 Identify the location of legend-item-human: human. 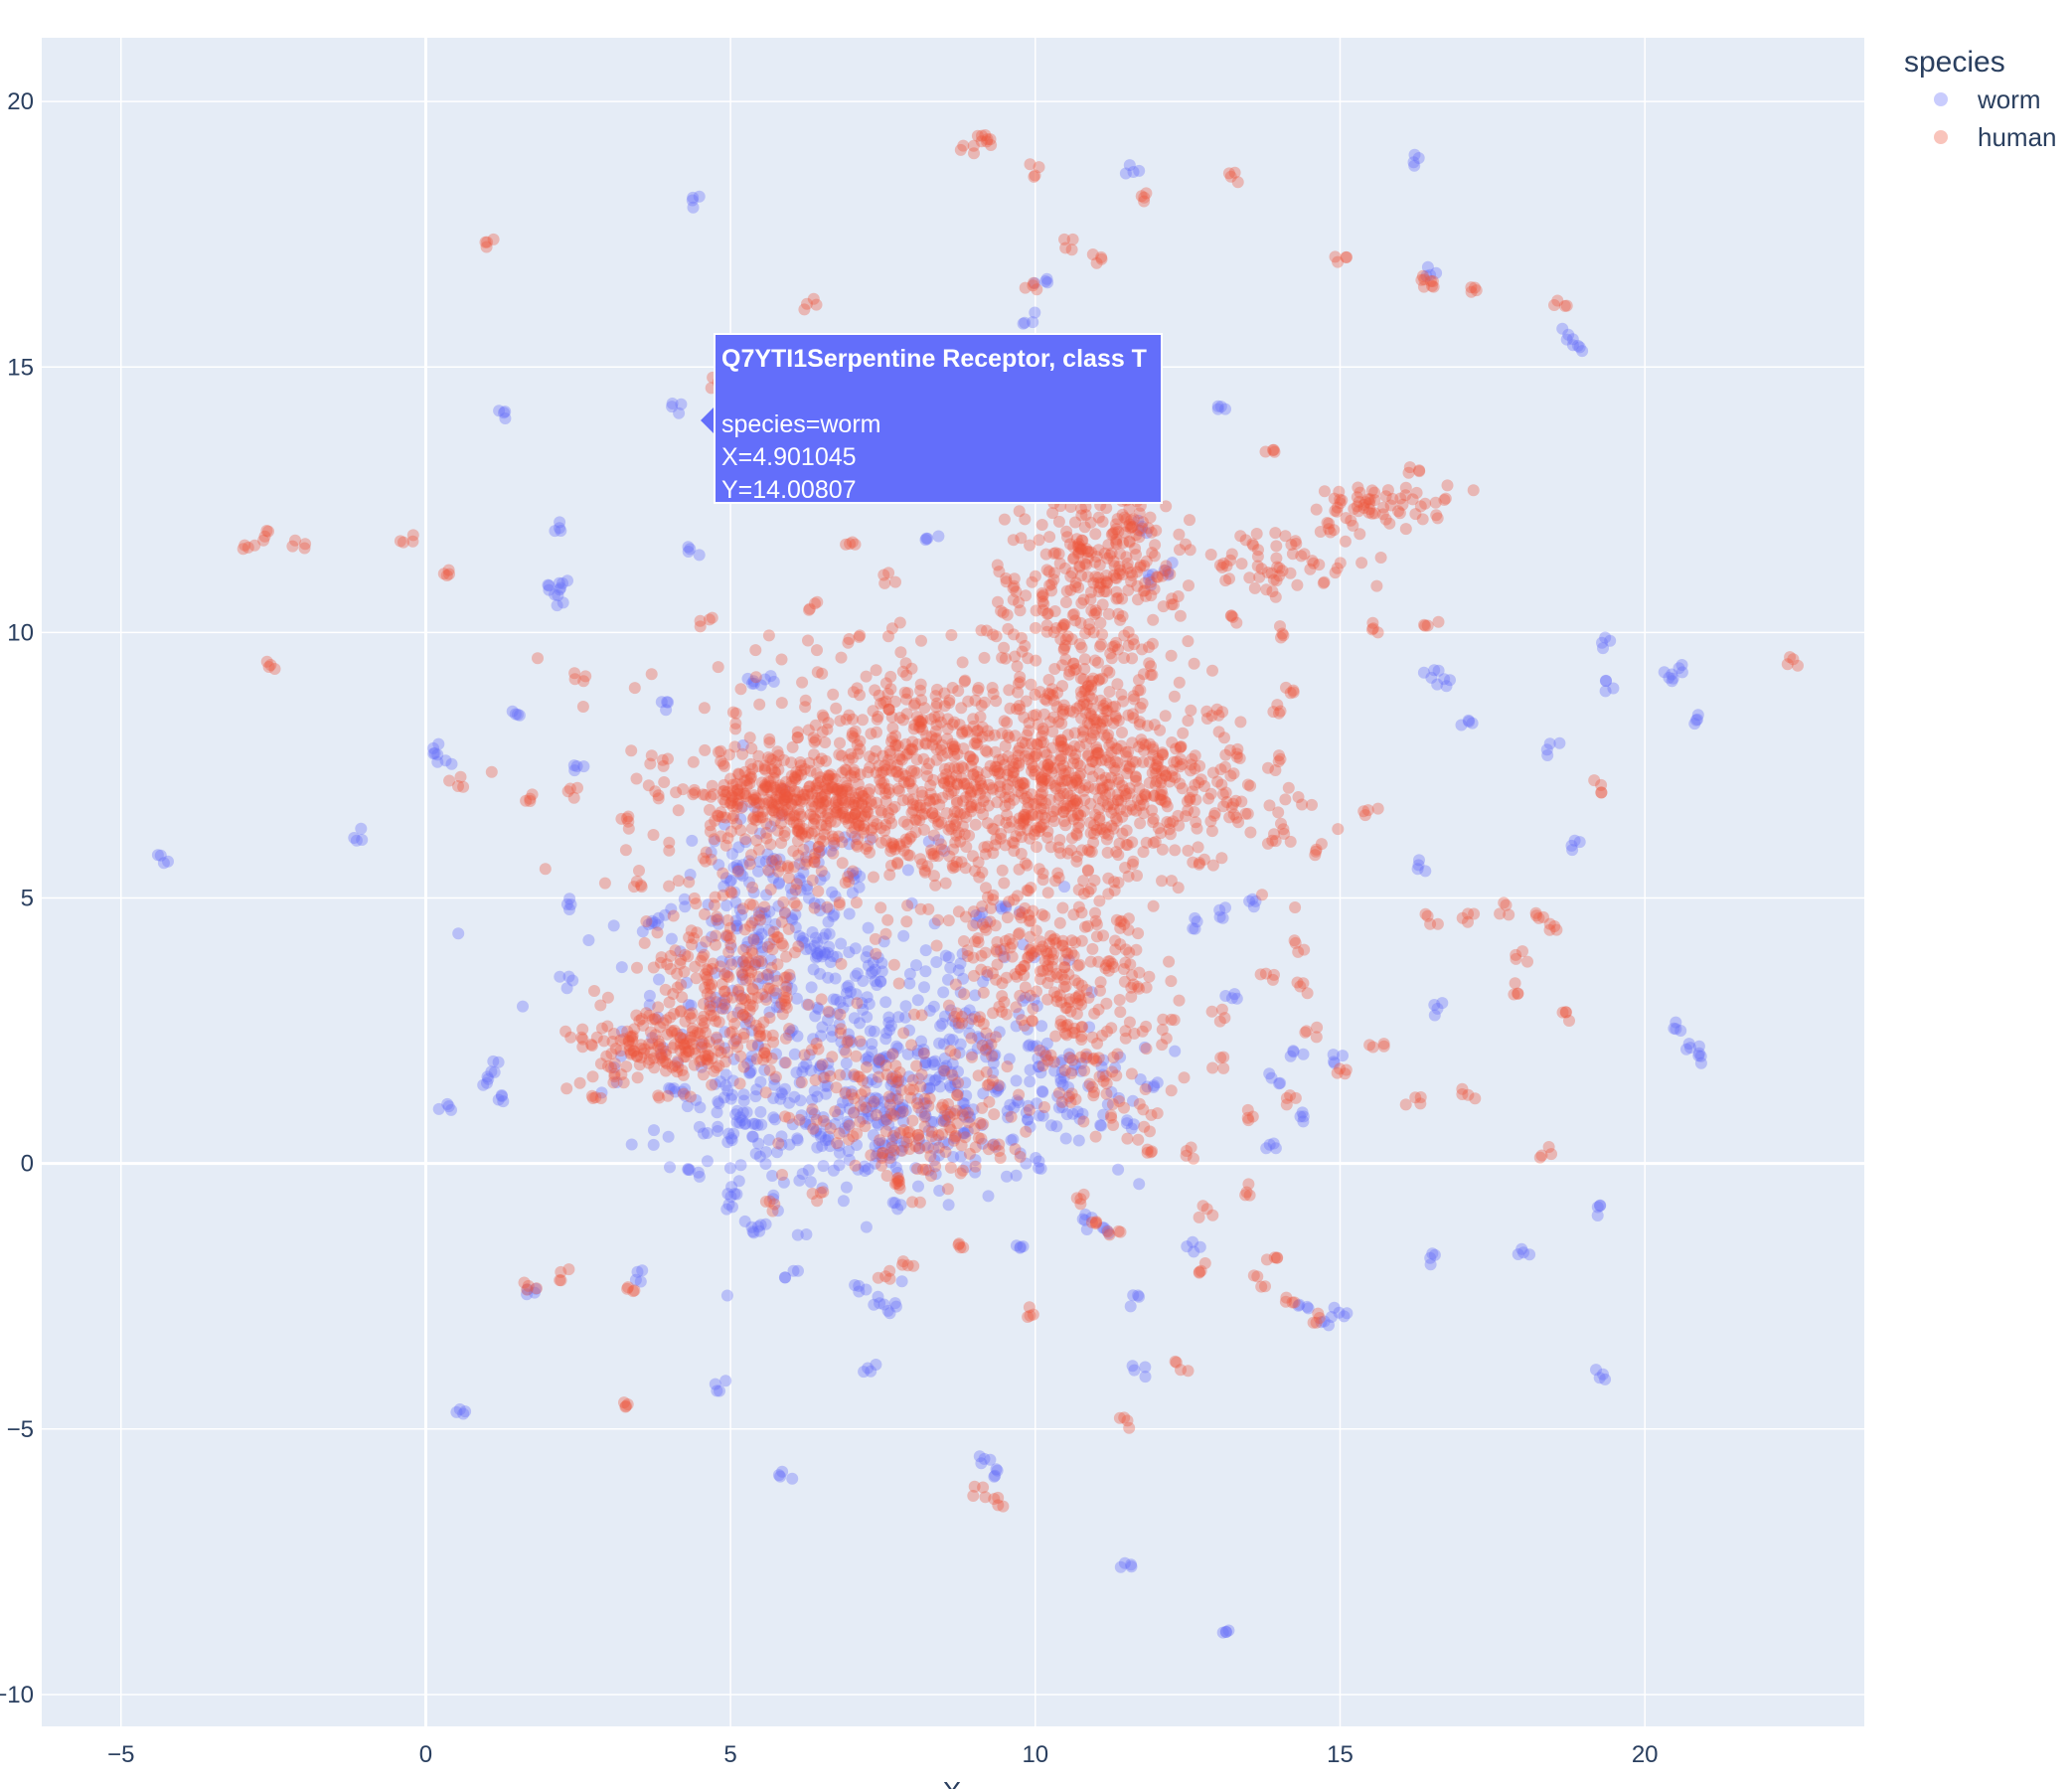
(1995, 137).